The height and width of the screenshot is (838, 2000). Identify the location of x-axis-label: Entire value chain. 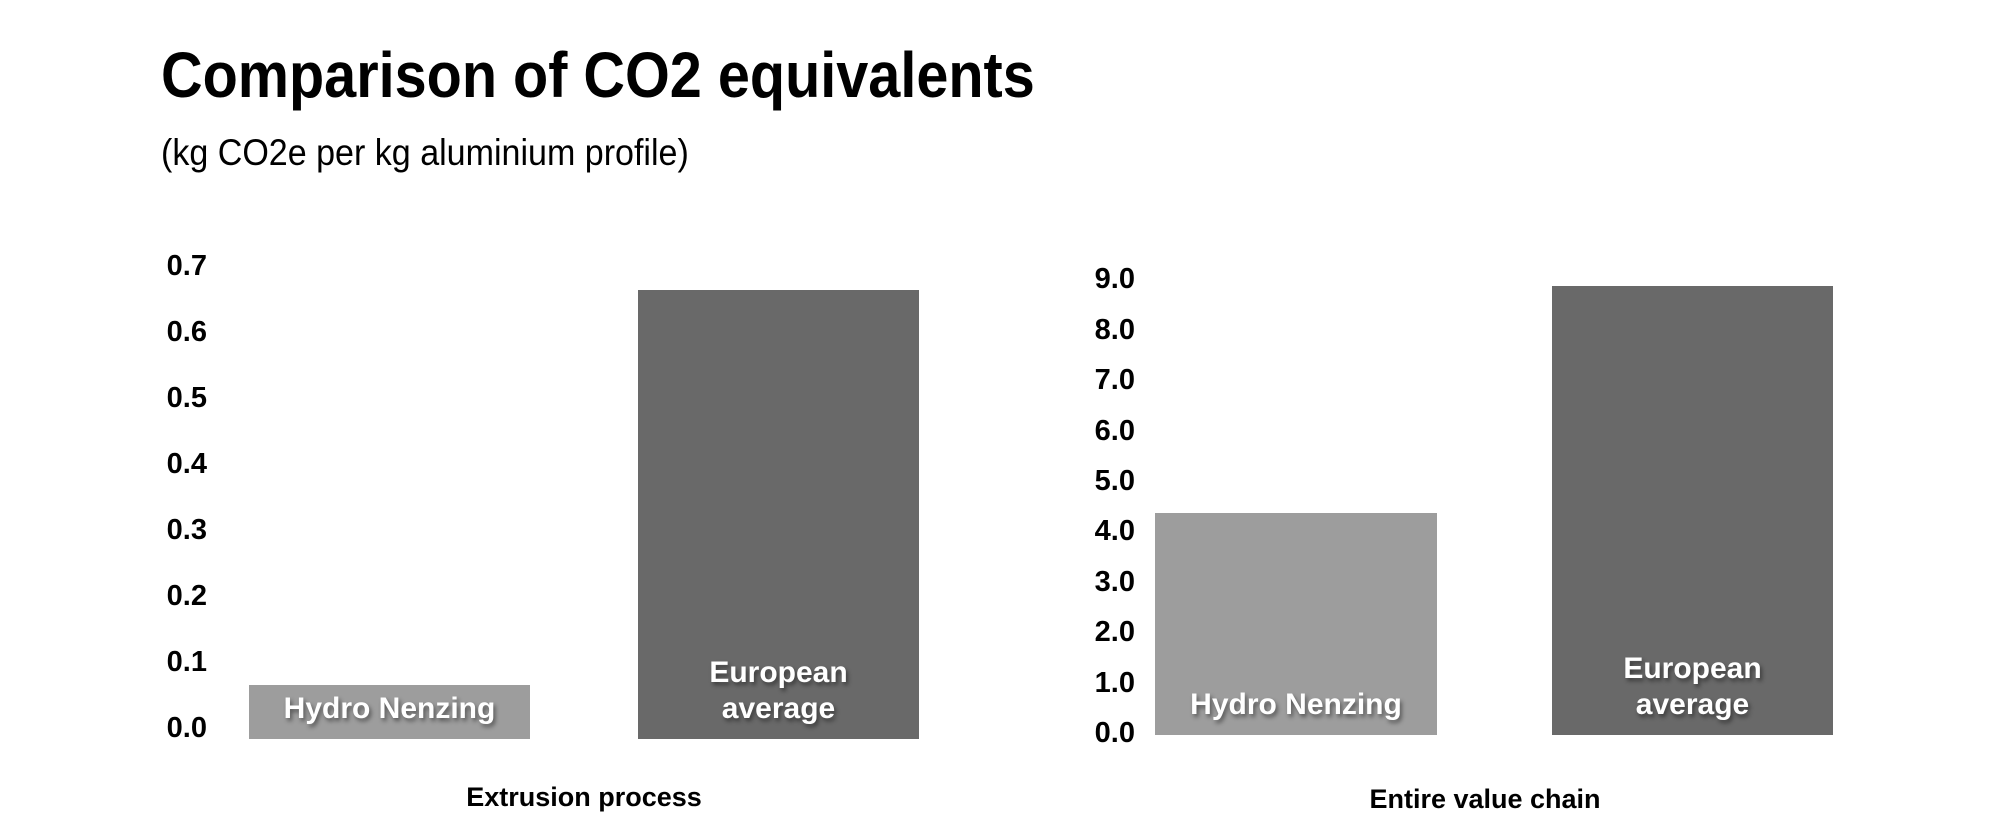
(1485, 799).